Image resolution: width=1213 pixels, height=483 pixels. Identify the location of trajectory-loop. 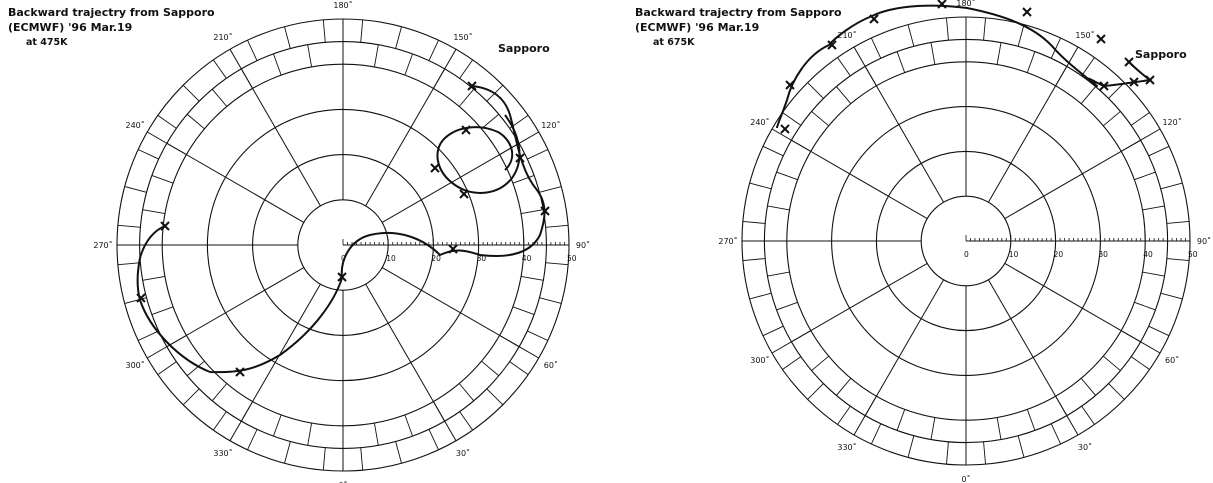
(478, 154).